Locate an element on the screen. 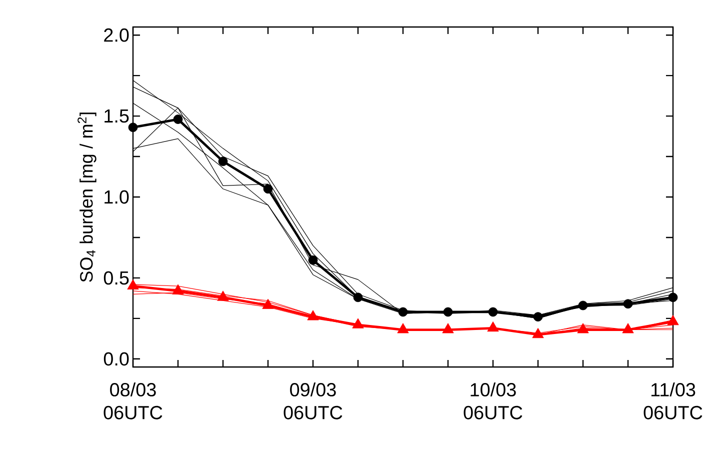  x-tick-label: 09/03 06UTC is located at coordinates (313, 401).